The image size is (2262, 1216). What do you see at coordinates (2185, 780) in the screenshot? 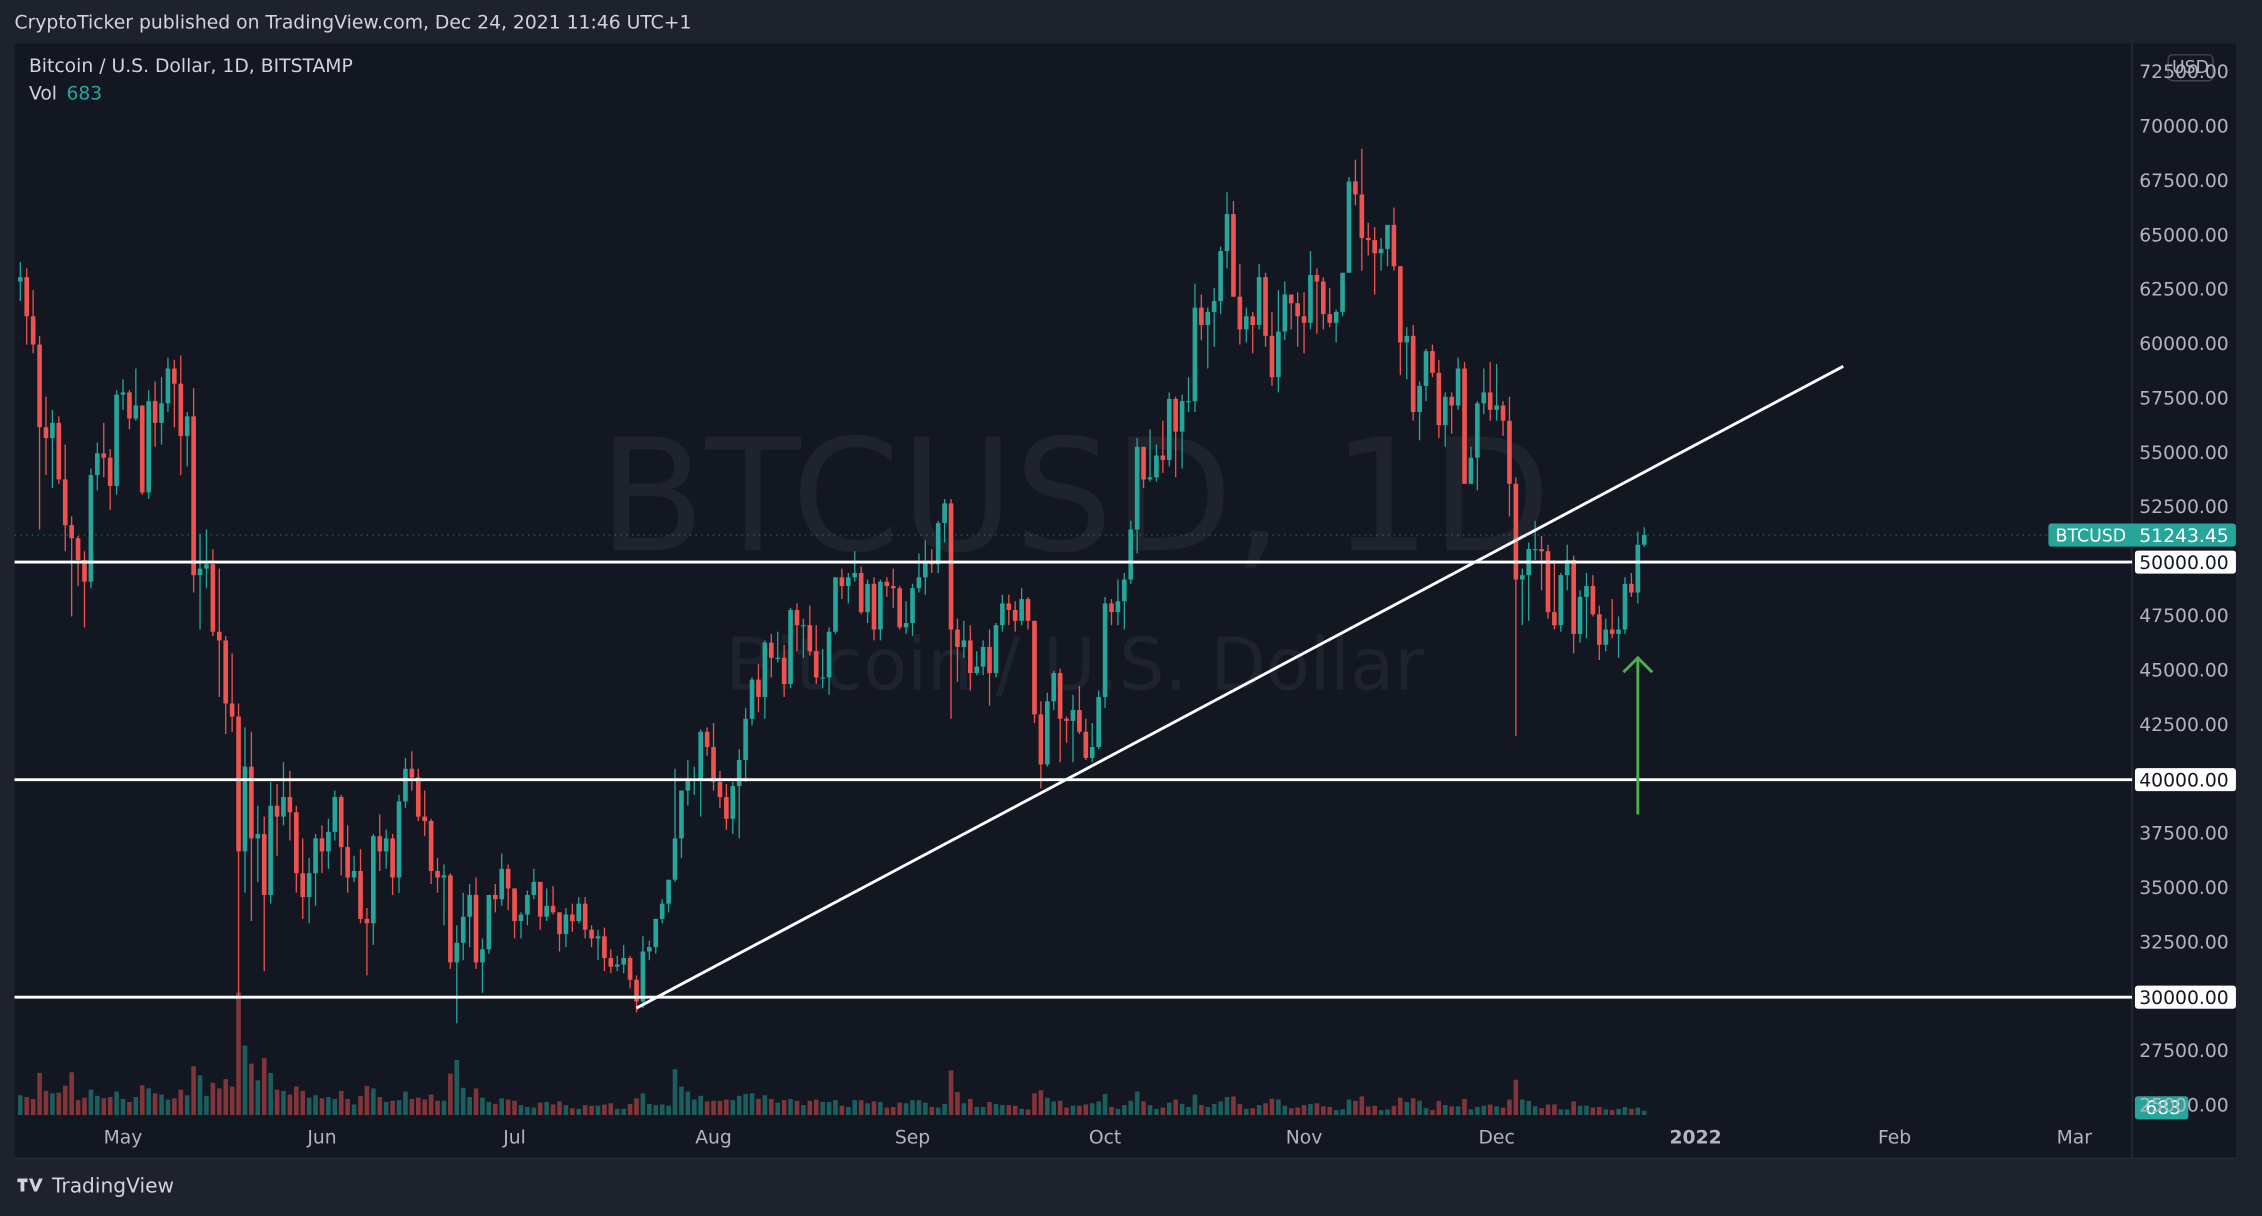
I see `level-badge` at bounding box center [2185, 780].